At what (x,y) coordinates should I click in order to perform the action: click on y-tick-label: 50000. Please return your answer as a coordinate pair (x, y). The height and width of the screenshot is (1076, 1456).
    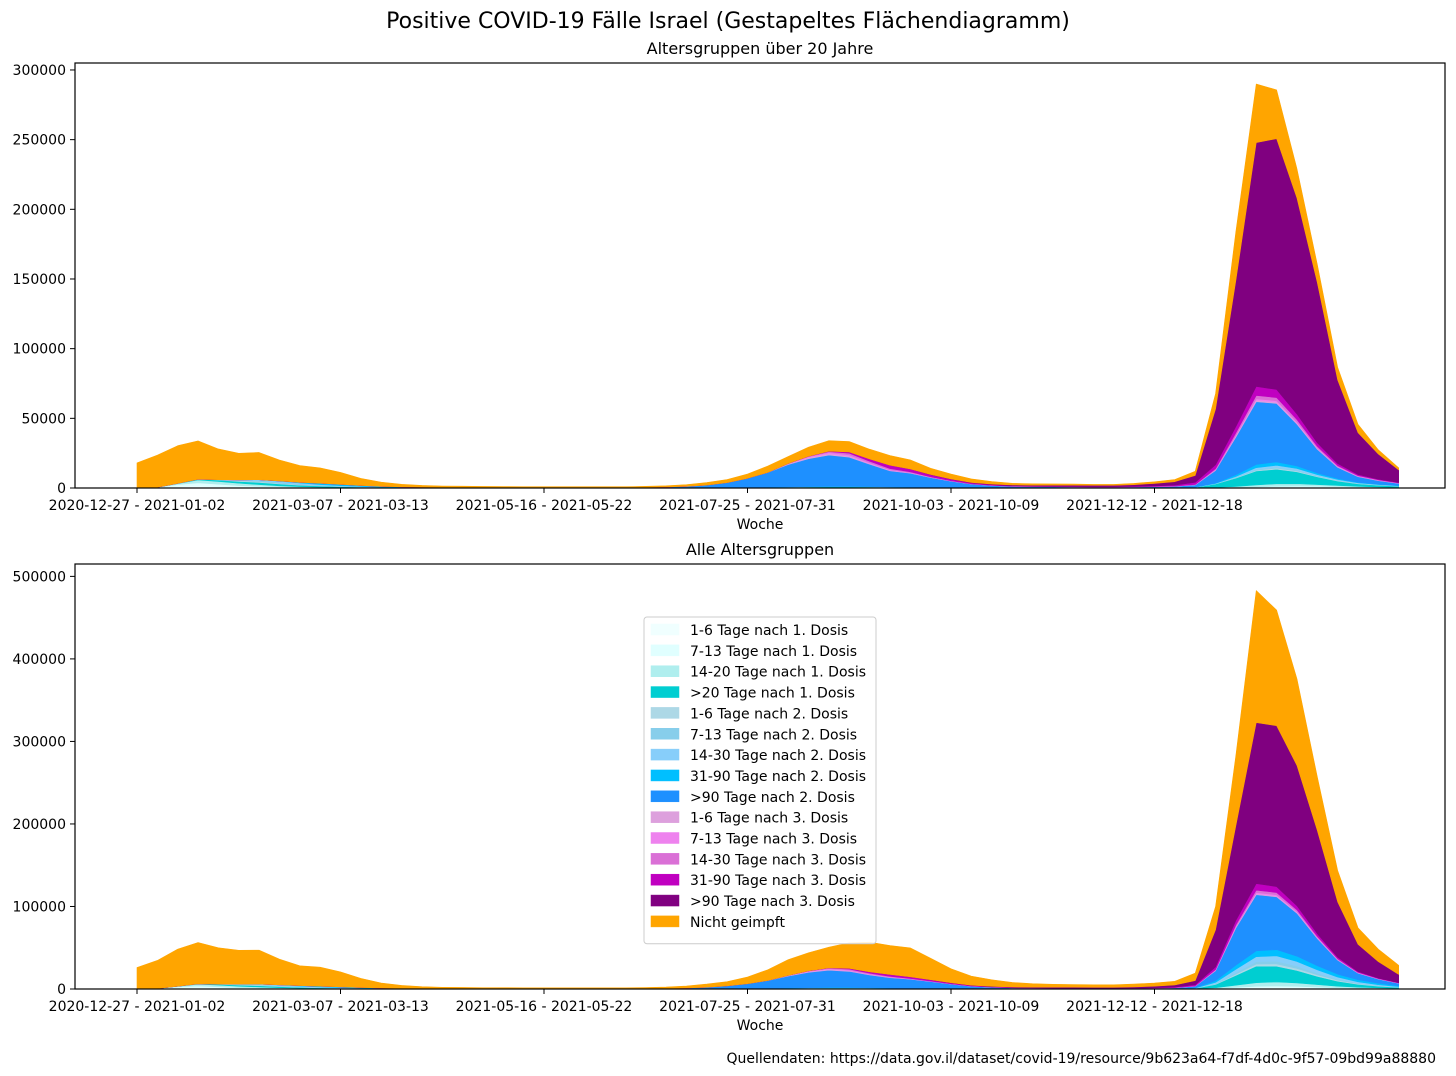
    Looking at the image, I should click on (43, 419).